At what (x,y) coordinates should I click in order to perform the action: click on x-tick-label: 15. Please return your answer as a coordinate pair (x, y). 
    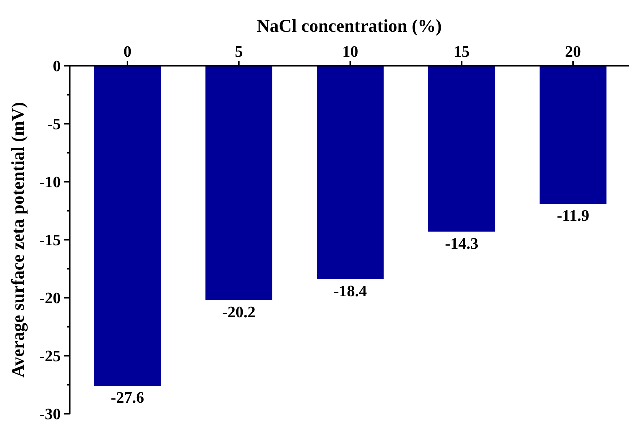
    Looking at the image, I should click on (462, 52).